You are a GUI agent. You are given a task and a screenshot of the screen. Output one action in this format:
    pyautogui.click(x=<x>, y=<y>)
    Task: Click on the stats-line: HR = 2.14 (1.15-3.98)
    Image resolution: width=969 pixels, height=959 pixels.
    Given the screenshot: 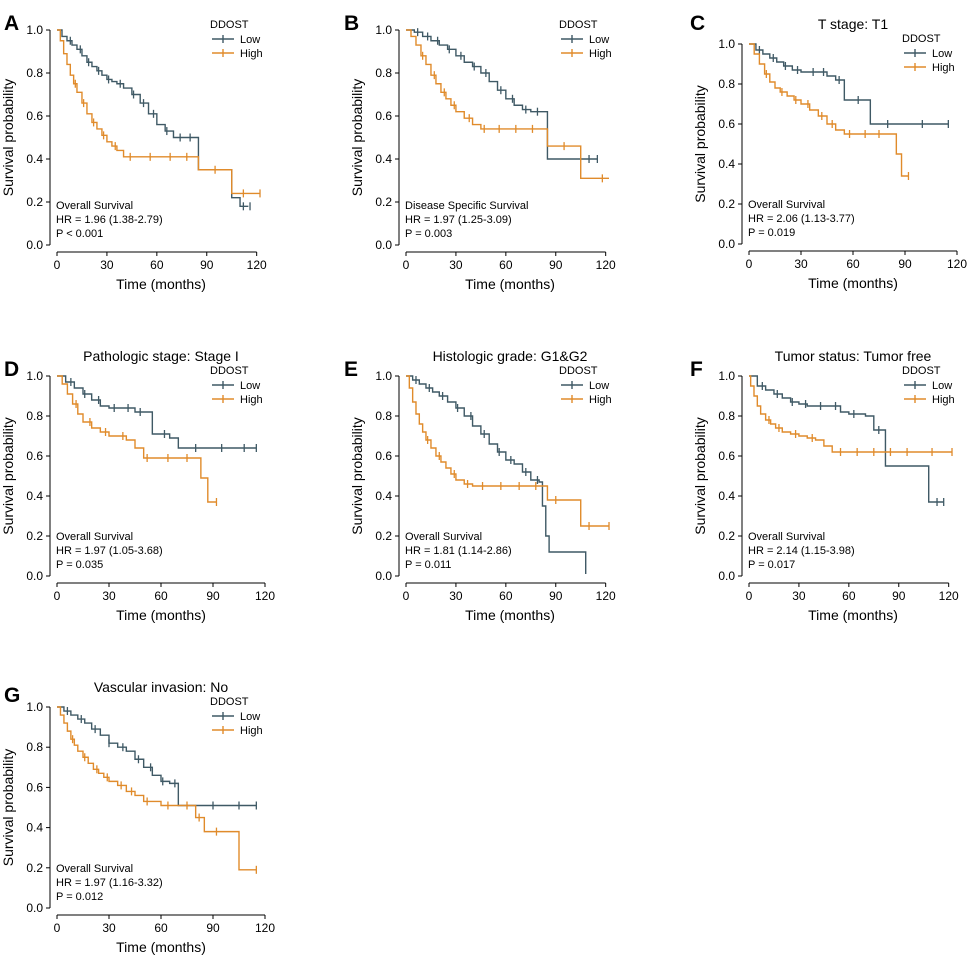 What is the action you would take?
    pyautogui.click(x=801, y=551)
    